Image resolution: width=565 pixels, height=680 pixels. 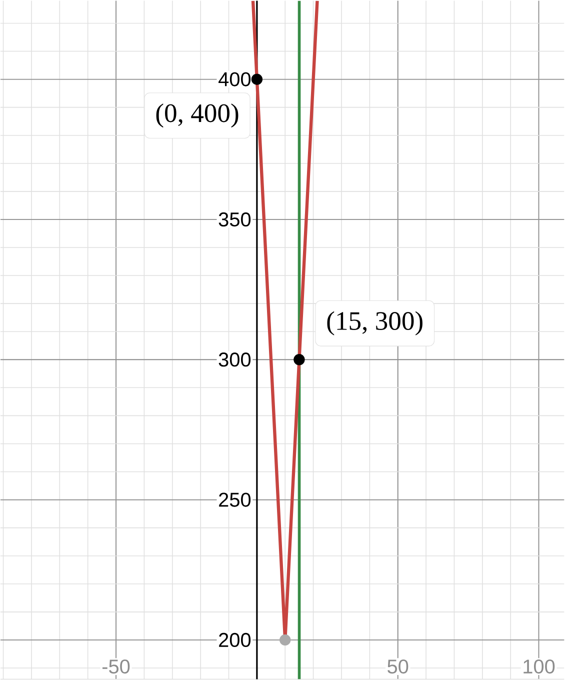 What do you see at coordinates (539, 666) in the screenshot?
I see `x-tick-label: 100` at bounding box center [539, 666].